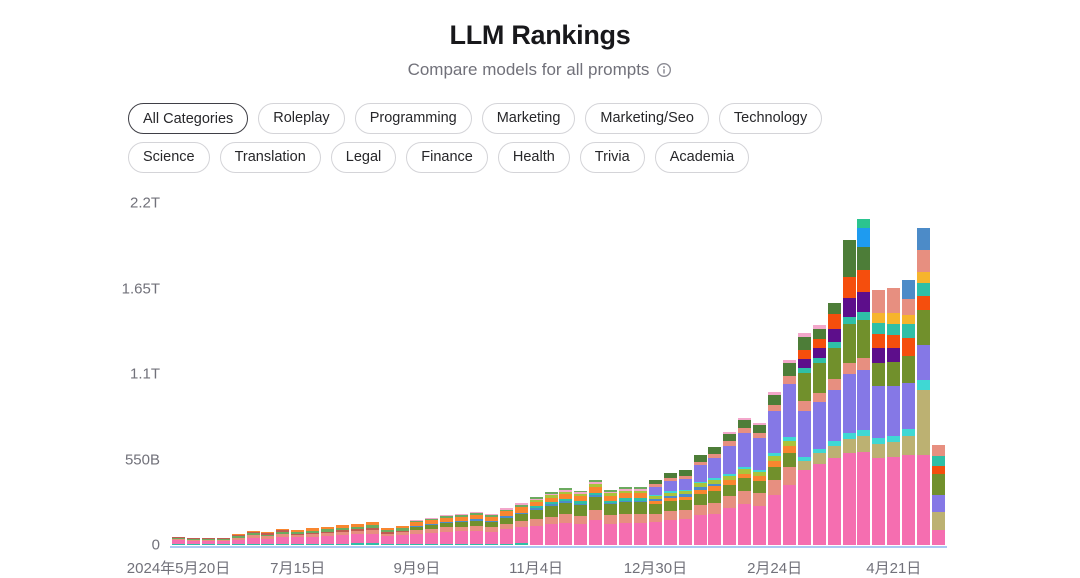  Describe the element at coordinates (528, 118) in the screenshot. I see `category-pill-marketing: Marketing` at that location.